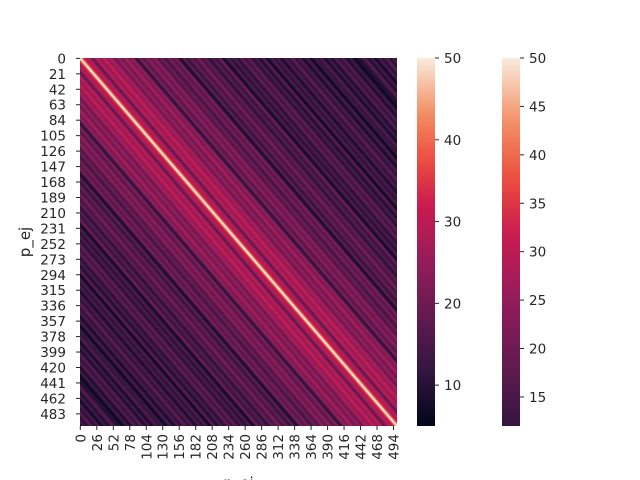  Describe the element at coordinates (312, 447) in the screenshot. I see `x-tick-label: 364` at that location.